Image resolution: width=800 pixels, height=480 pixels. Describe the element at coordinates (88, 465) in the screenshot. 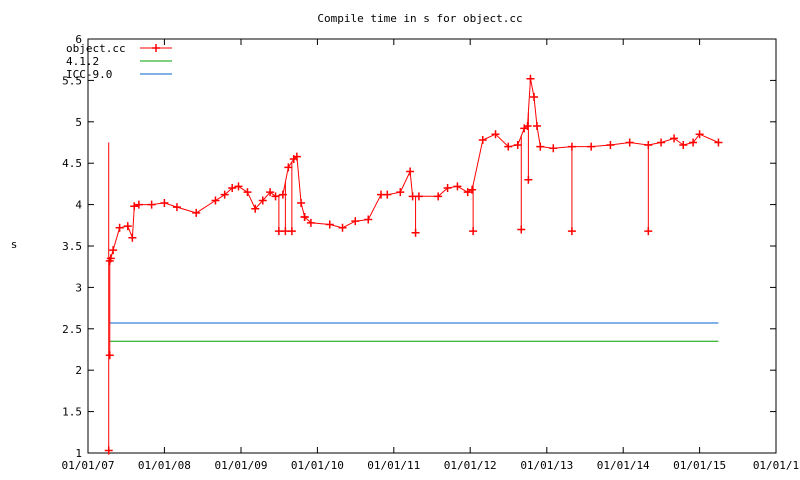

I see `x-tick-label: 01/01/07` at that location.